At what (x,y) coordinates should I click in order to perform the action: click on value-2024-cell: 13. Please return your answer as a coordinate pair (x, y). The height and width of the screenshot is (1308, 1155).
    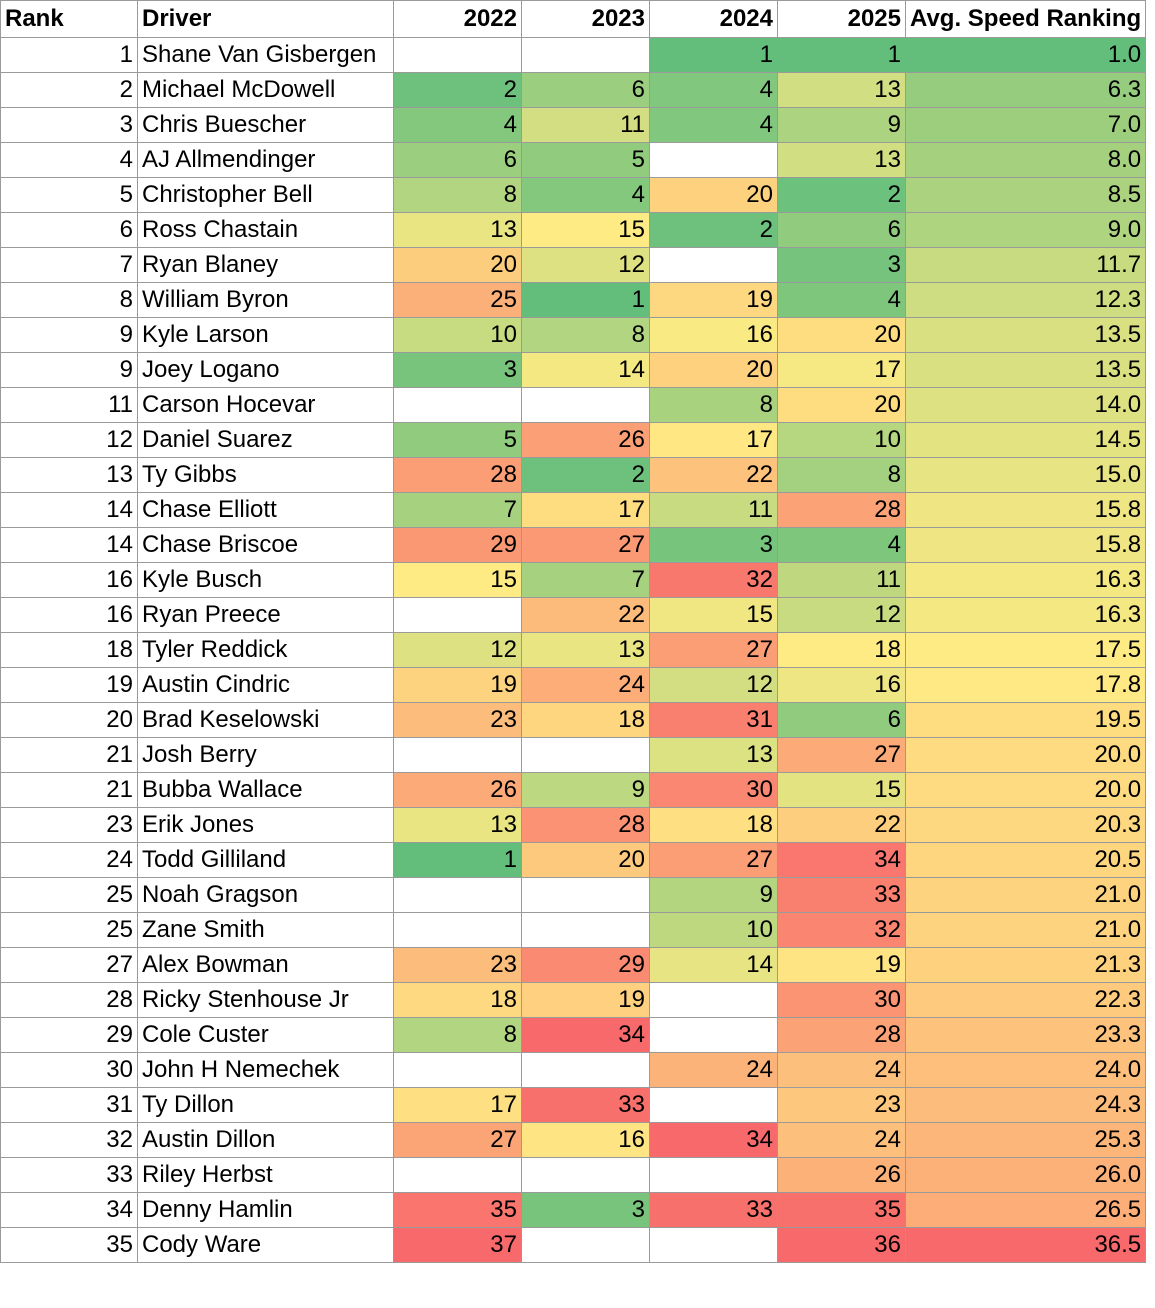
    Looking at the image, I should click on (713, 755).